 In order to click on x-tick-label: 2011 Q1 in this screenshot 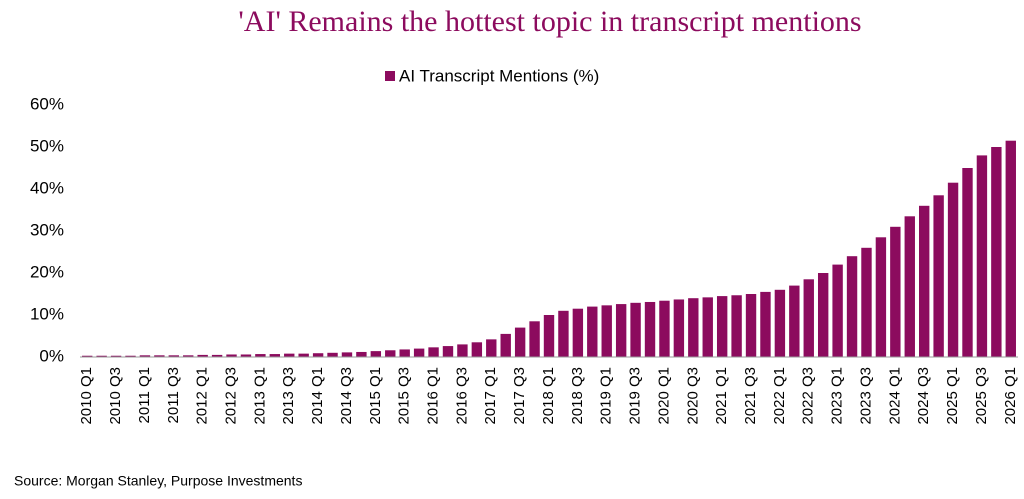, I will do `click(144, 395)`.